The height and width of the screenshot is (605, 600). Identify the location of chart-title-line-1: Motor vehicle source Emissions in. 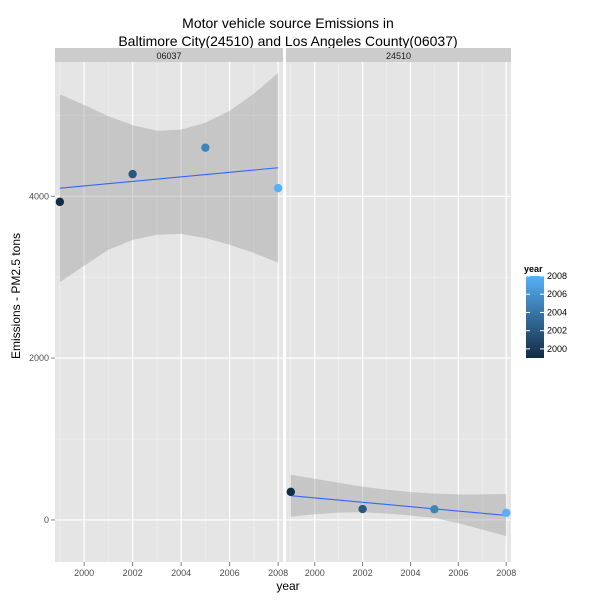
(288, 23).